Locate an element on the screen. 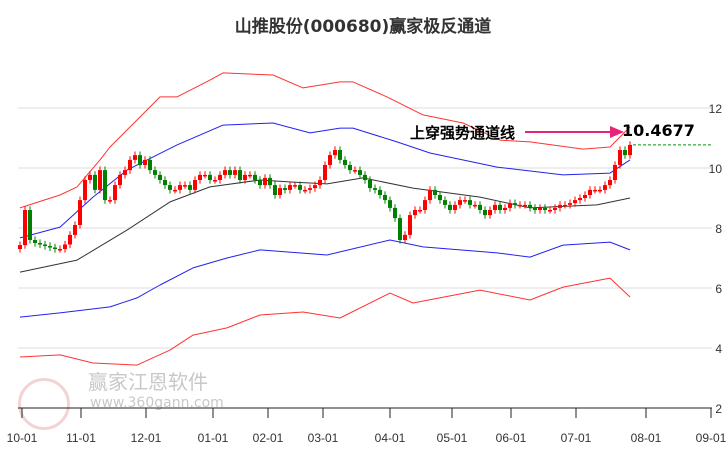 This screenshot has height=450, width=726. annotation-value: 10.4677 is located at coordinates (658, 130).